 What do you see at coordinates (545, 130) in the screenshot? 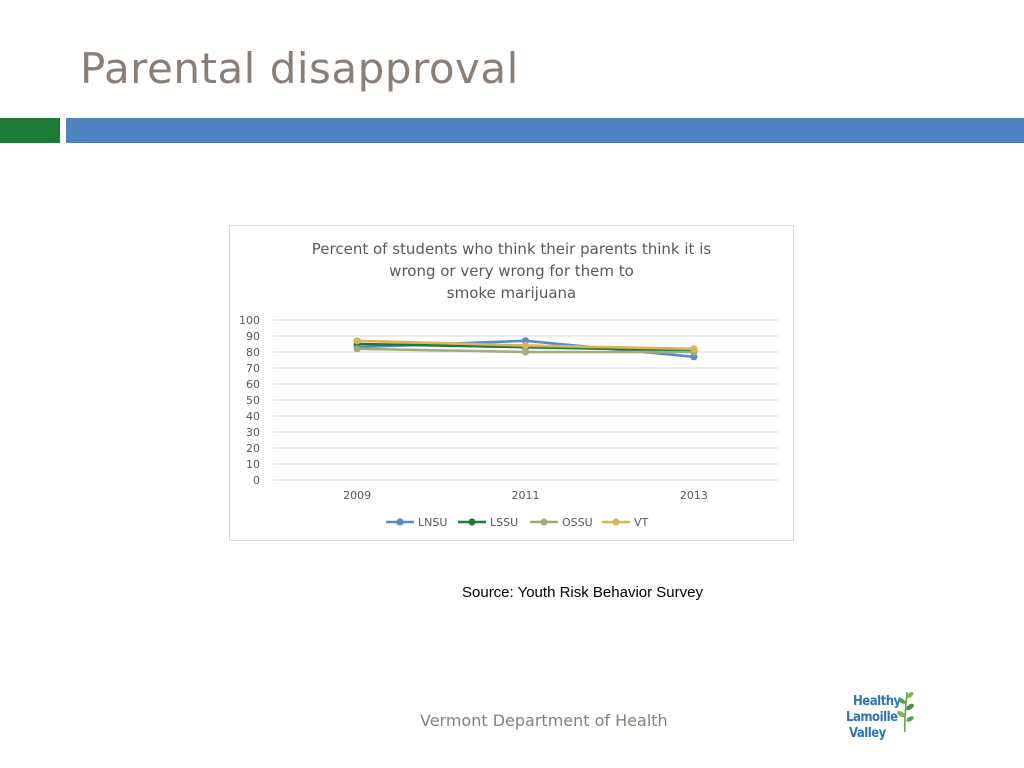
I see `accent-bar-blue` at bounding box center [545, 130].